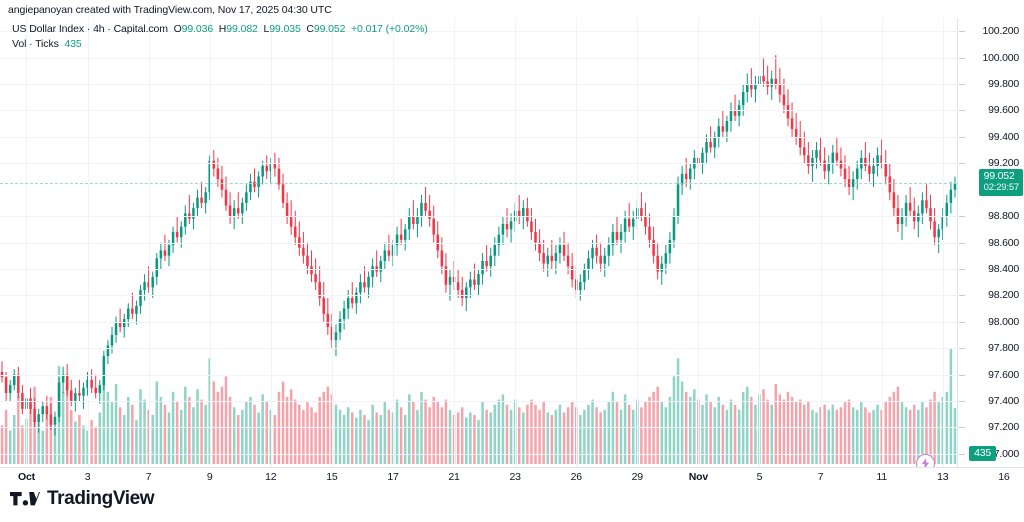  What do you see at coordinates (332, 477) in the screenshot?
I see `time-axis-tick: 15` at bounding box center [332, 477].